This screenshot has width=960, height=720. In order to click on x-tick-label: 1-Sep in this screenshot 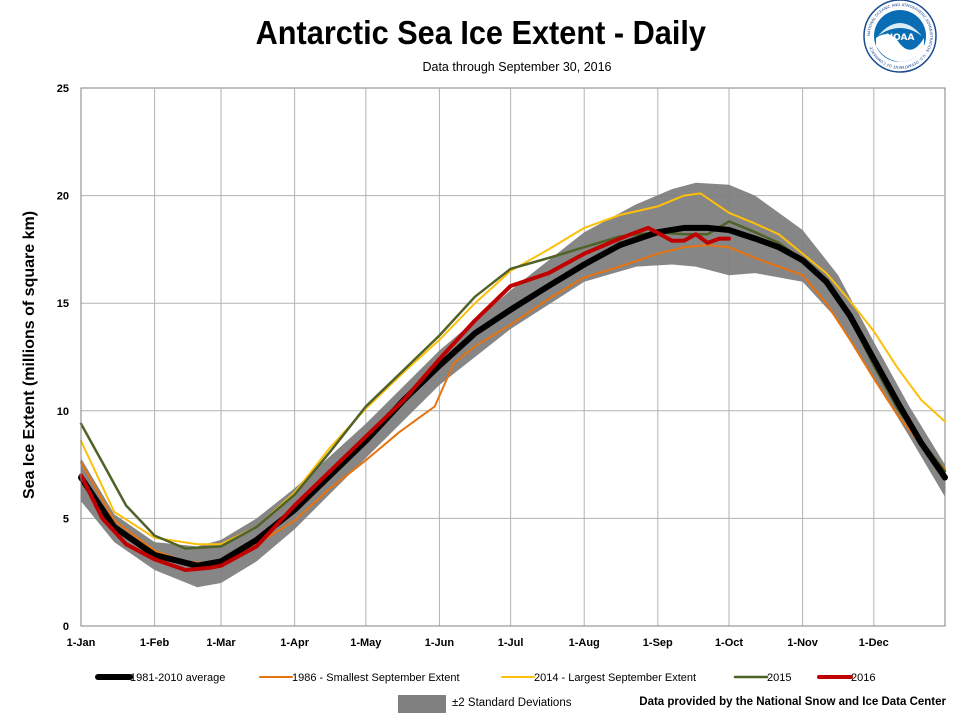, I will do `click(658, 643)`.